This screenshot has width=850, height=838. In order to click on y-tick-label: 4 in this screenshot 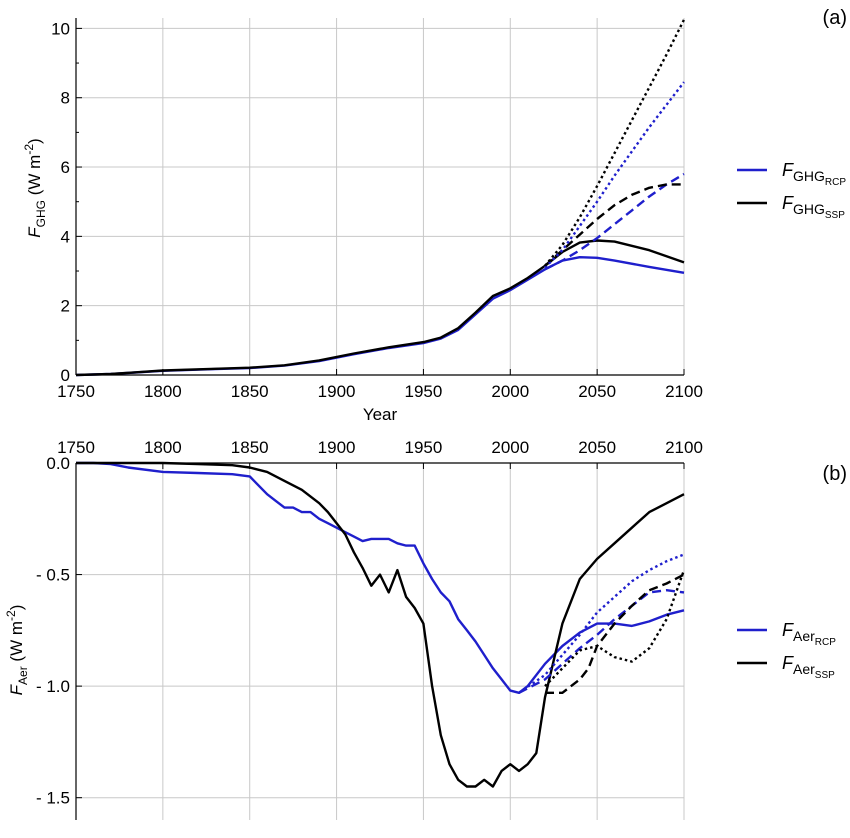, I will do `click(65, 236)`.